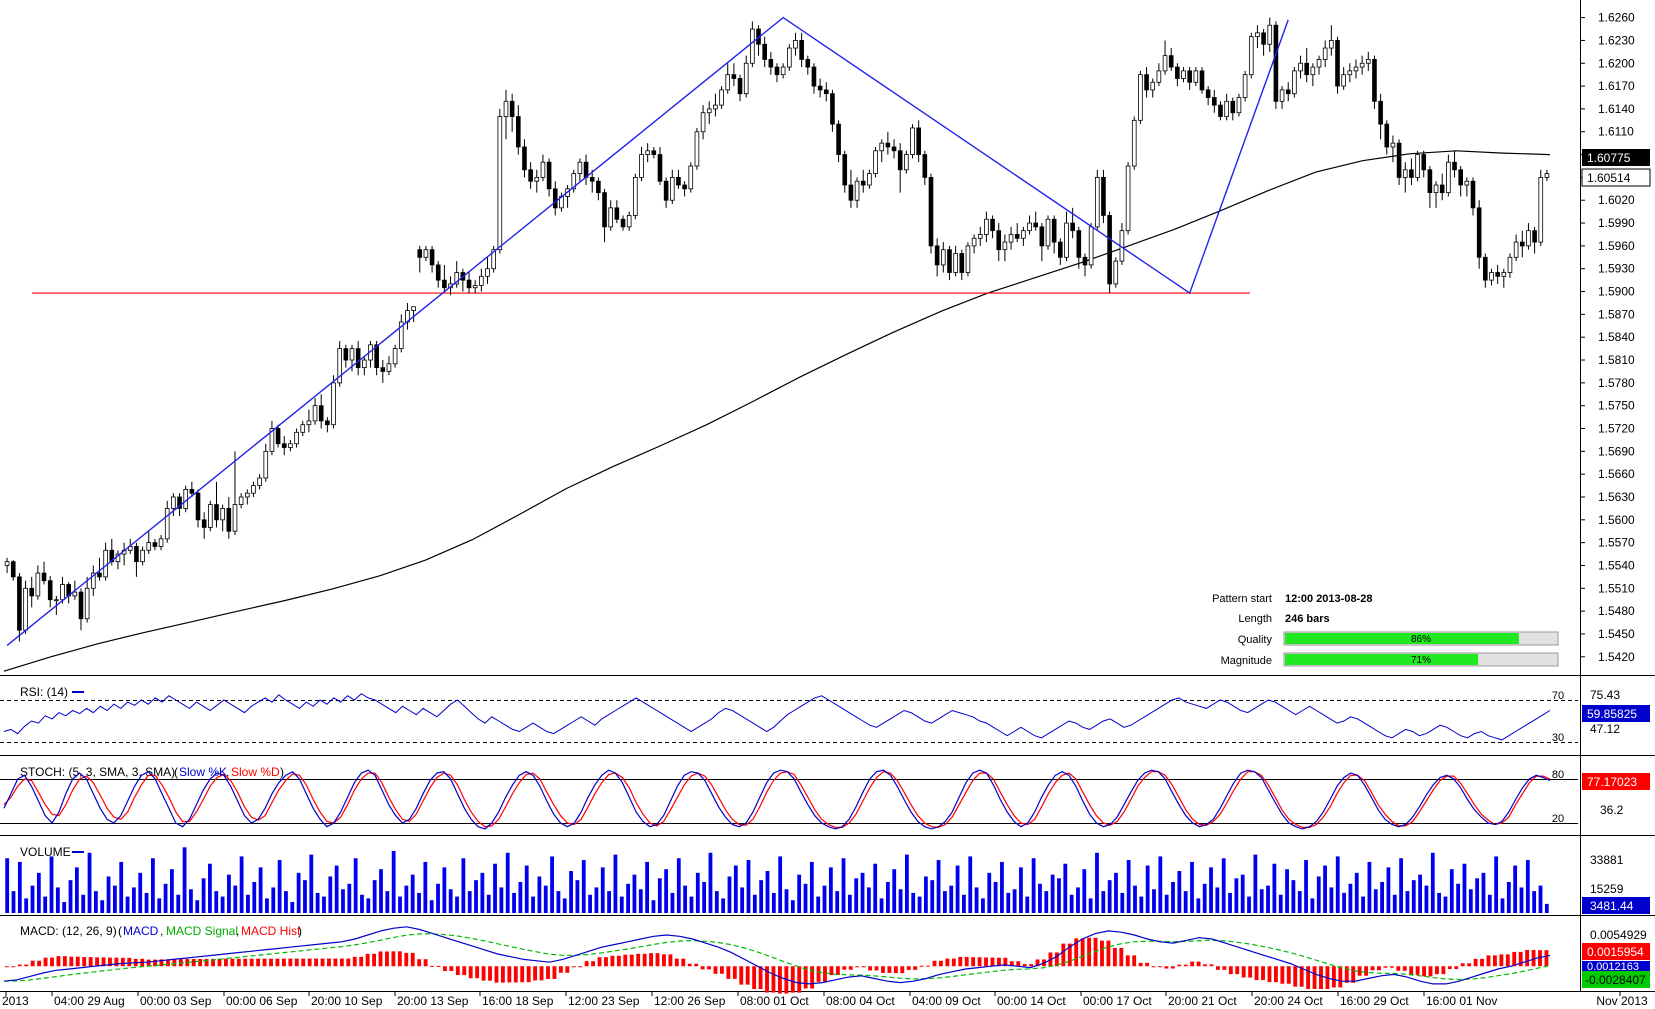 The width and height of the screenshot is (1655, 1009). Describe the element at coordinates (1615, 980) in the screenshot. I see `macd-hist-current-value: -0.0028407` at that location.